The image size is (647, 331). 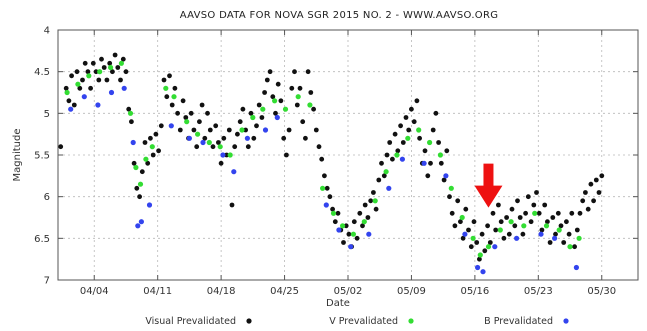 What do you see at coordinates (601, 291) in the screenshot?
I see `x-tick-label: 05/30` at bounding box center [601, 291].